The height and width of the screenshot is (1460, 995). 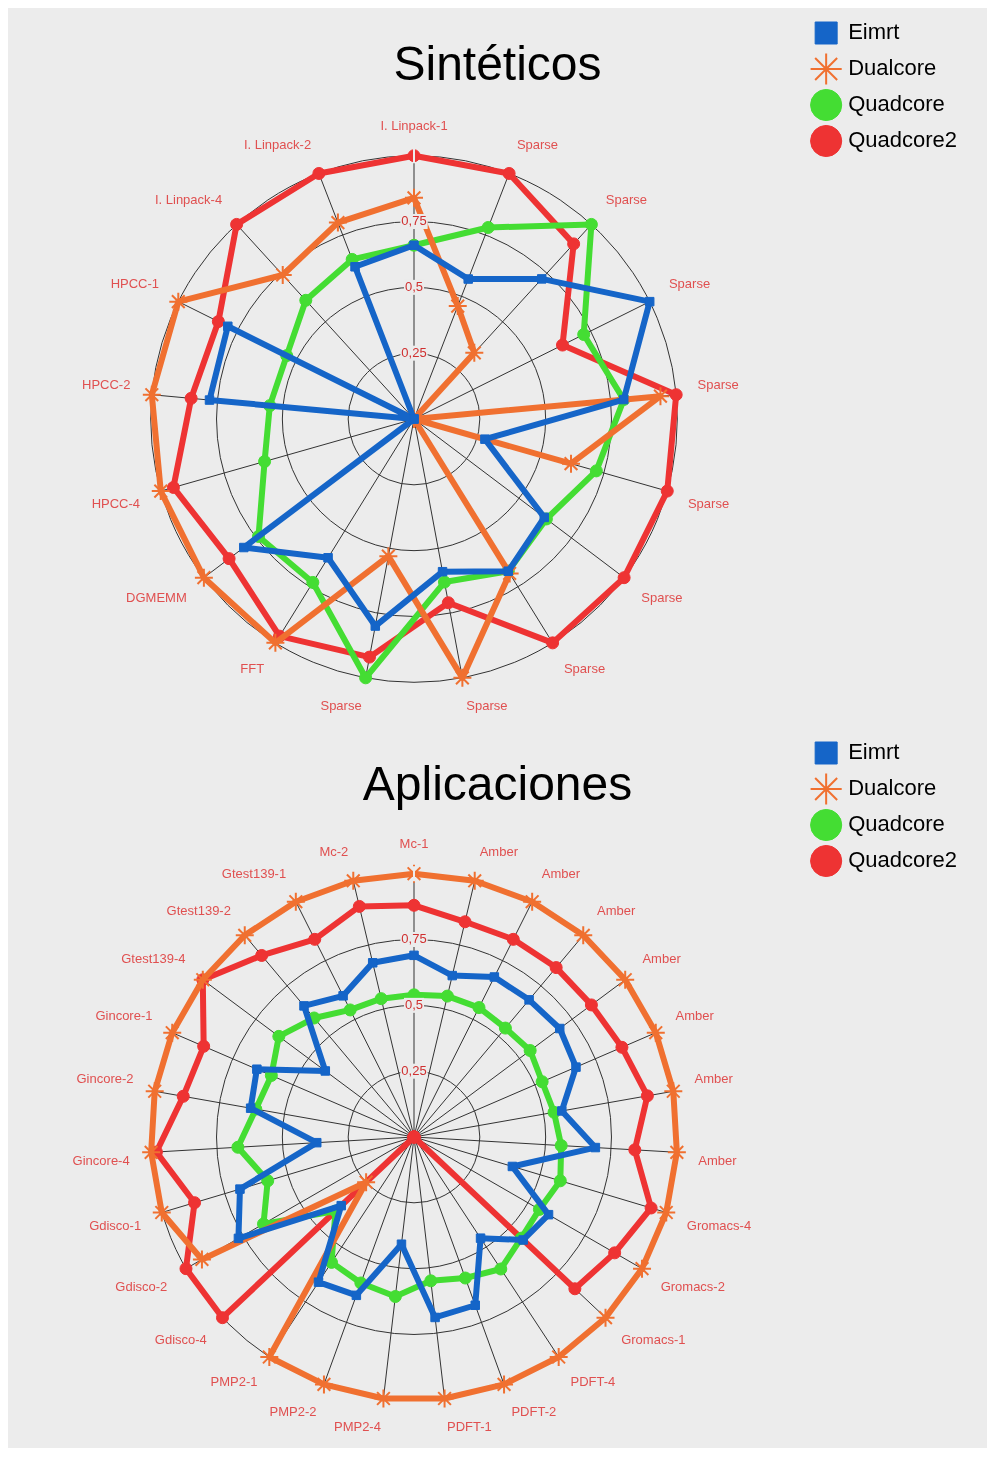 I want to click on spoke-label: I. Linpack-1, so click(x=414, y=125).